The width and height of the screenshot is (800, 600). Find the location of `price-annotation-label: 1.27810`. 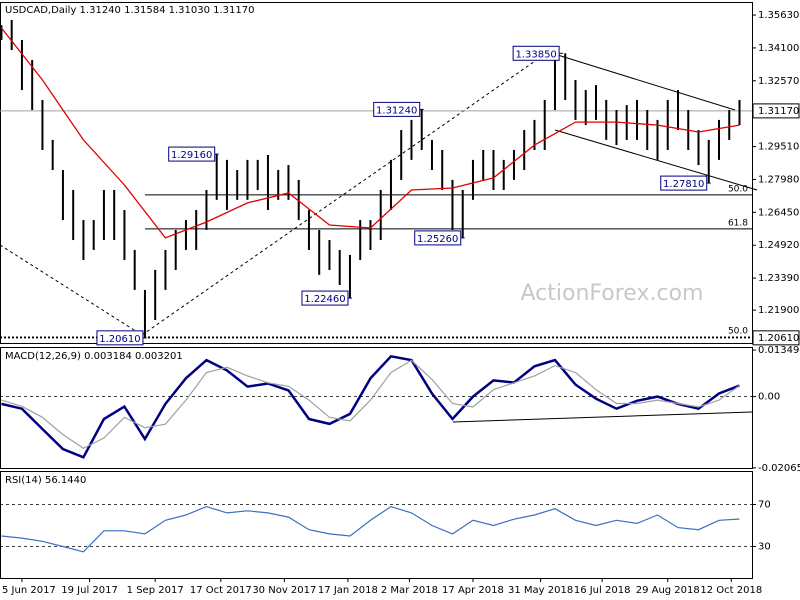

price-annotation-label: 1.27810 is located at coordinates (683, 184).